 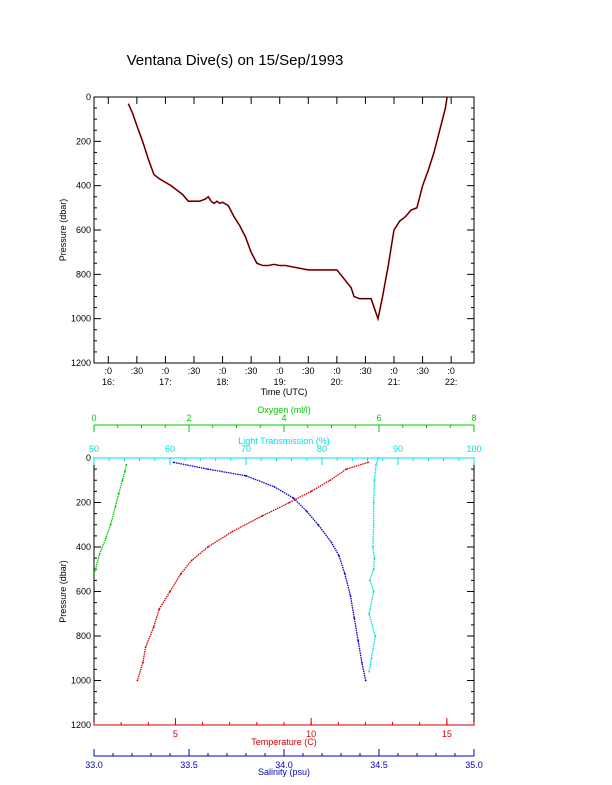 I want to click on salinity-tick-label: 33.5, so click(x=189, y=765).